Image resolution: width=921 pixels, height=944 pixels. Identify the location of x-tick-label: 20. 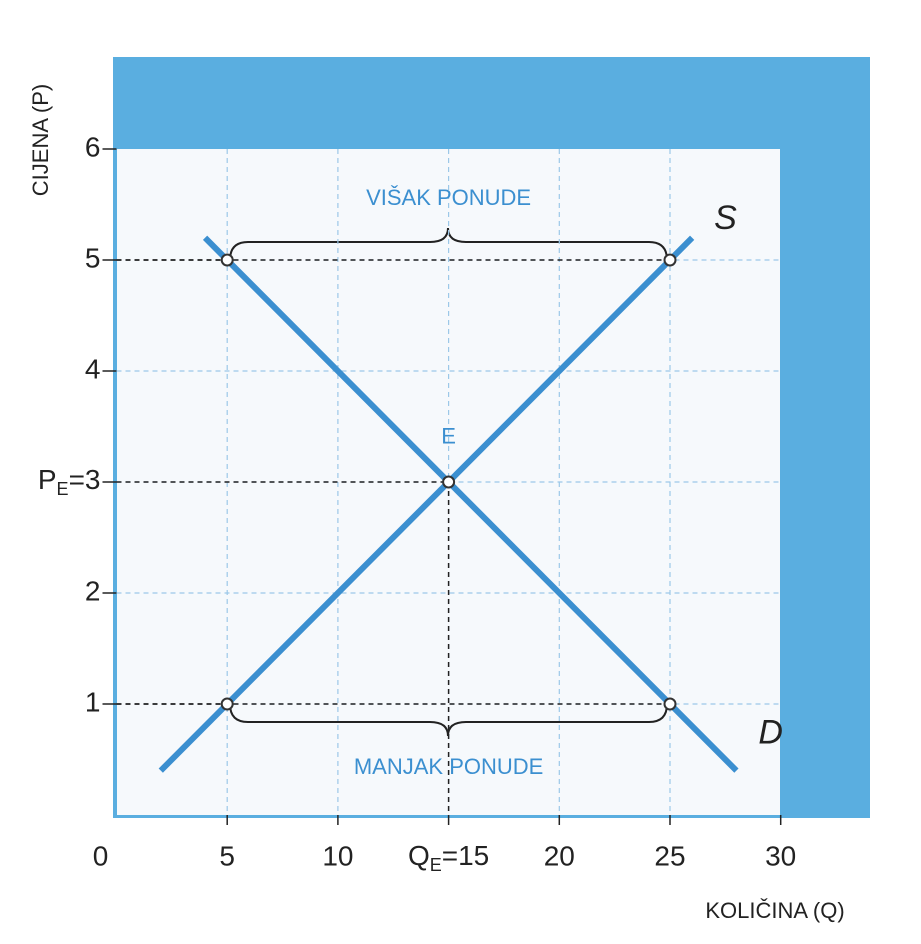
(559, 855).